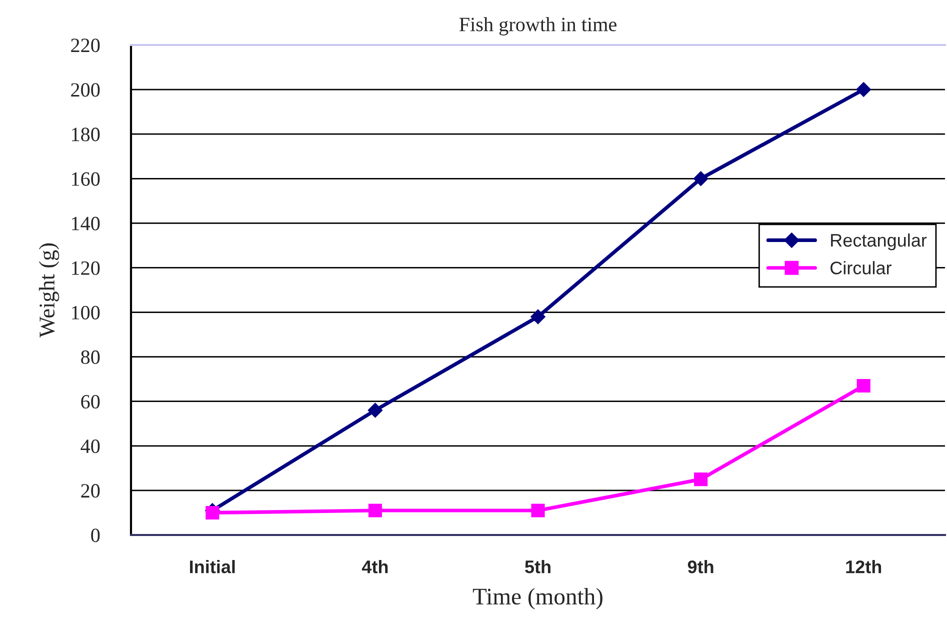 The height and width of the screenshot is (619, 947). Describe the element at coordinates (90, 491) in the screenshot. I see `y-tick-label: 20` at that location.